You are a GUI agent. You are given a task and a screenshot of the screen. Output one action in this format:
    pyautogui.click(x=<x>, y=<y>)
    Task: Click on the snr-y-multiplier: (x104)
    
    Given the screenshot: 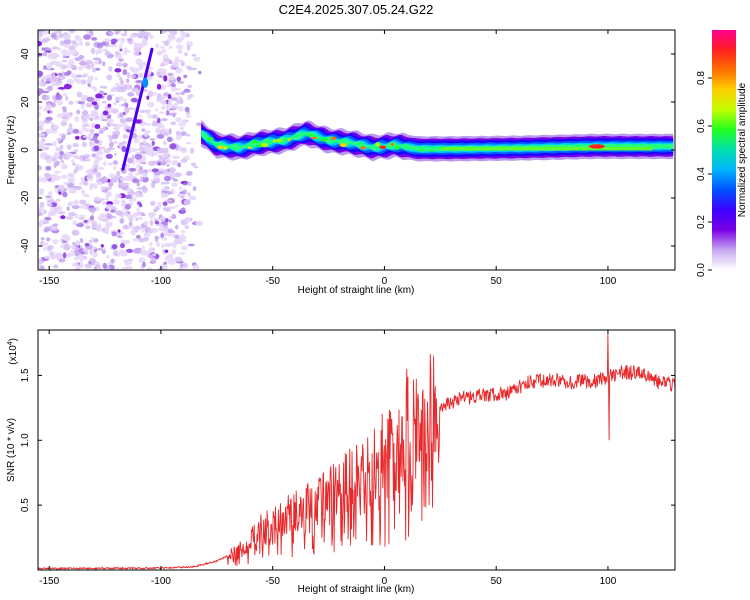 What is the action you would take?
    pyautogui.click(x=13, y=351)
    